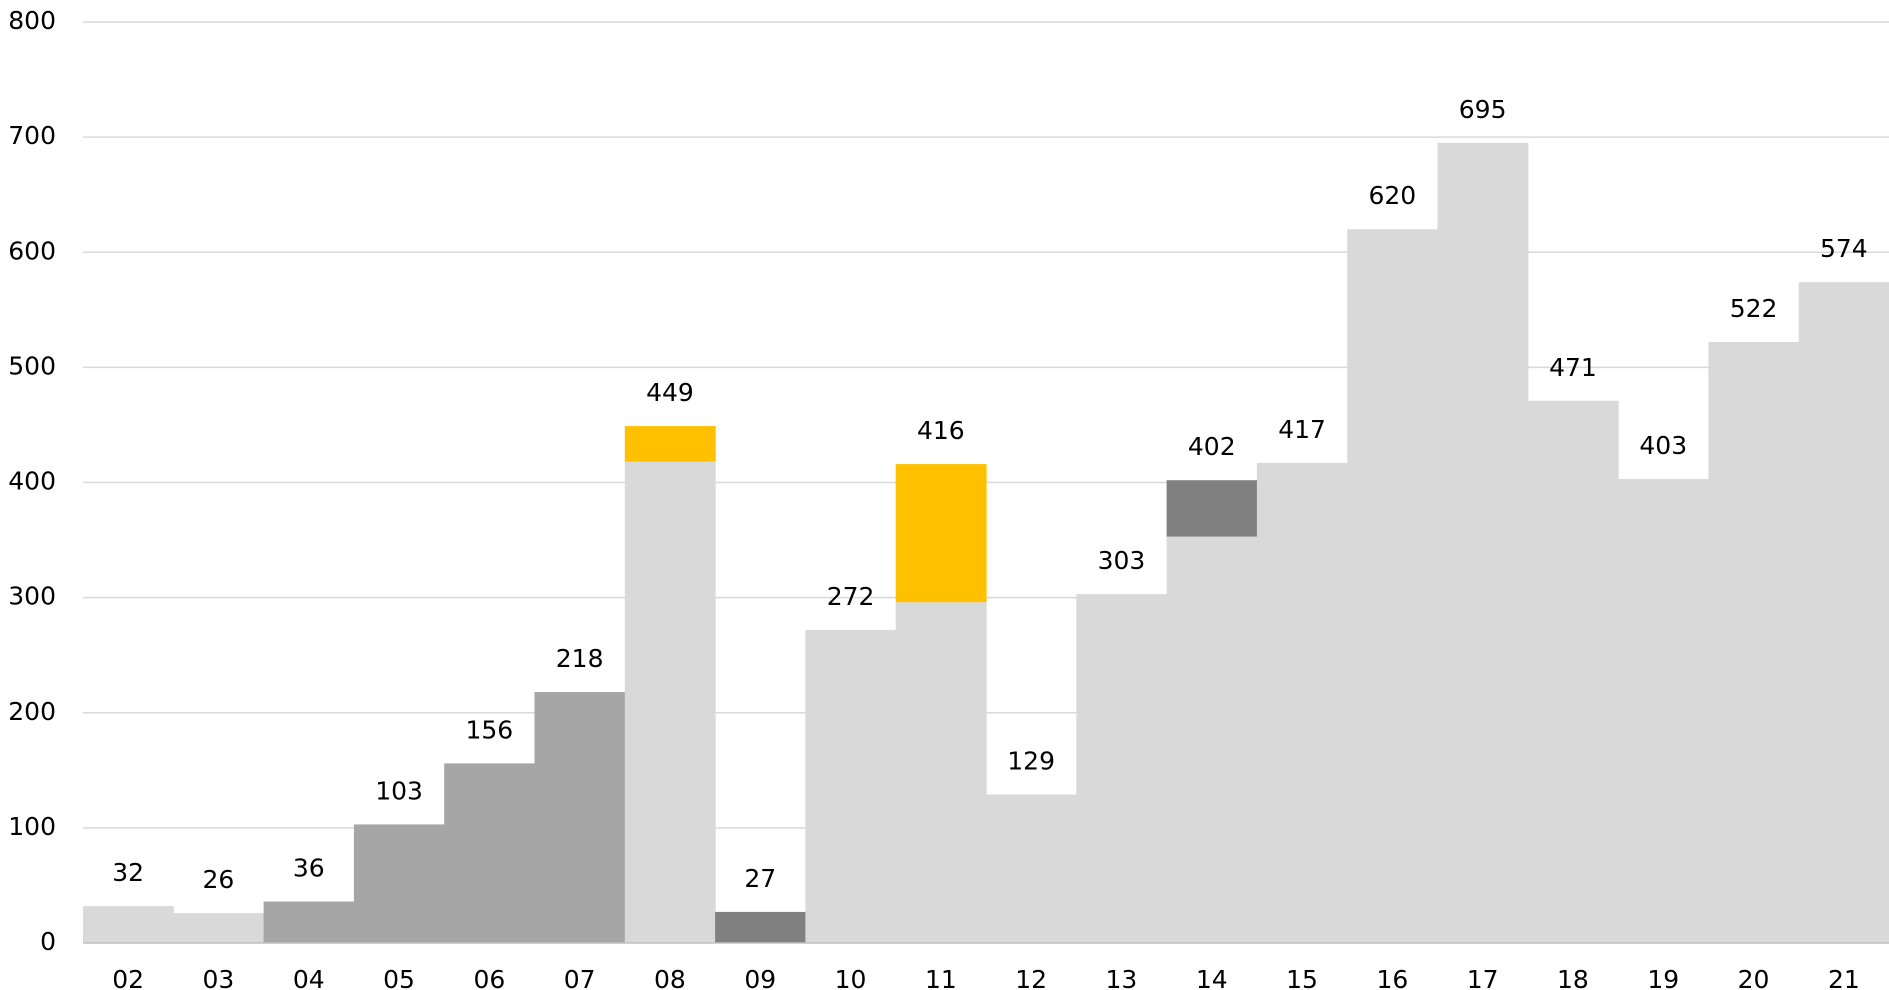 This screenshot has height=990, width=1889. Describe the element at coordinates (851, 596) in the screenshot. I see `data-label: 272` at that location.